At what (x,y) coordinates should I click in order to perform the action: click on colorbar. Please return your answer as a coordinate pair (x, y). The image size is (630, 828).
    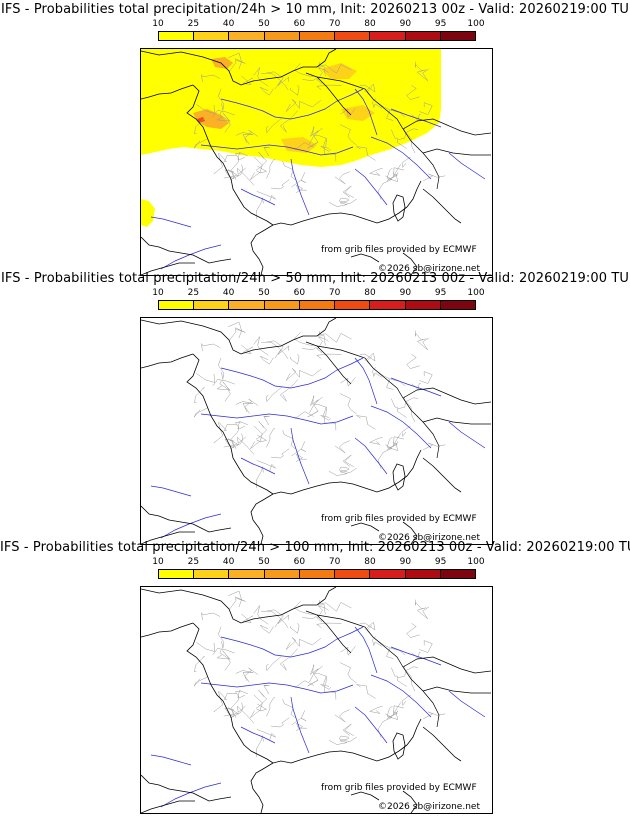
    Looking at the image, I should click on (317, 36).